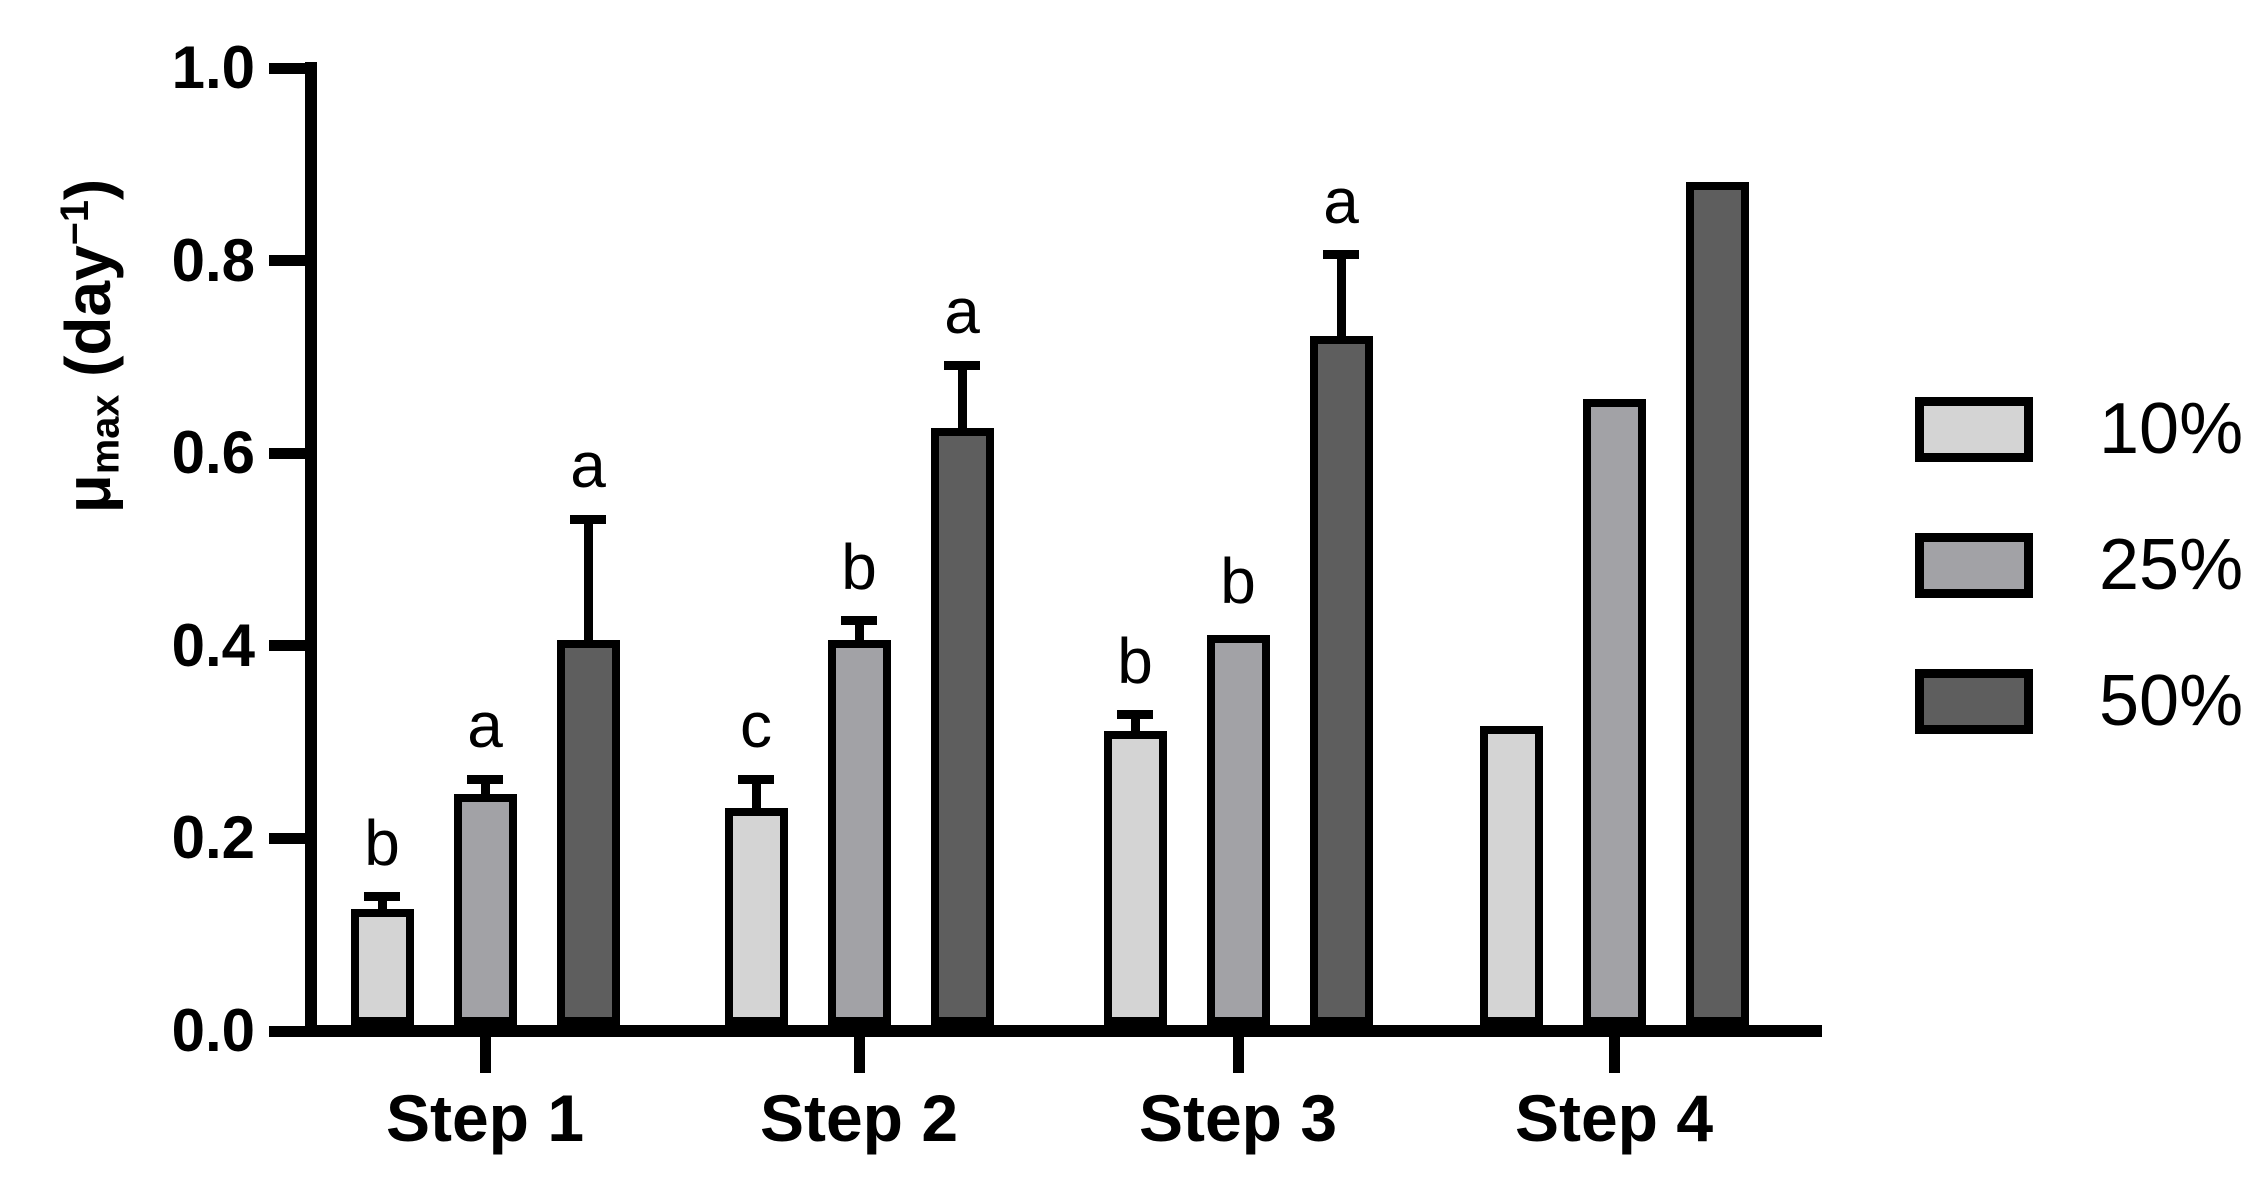  I want to click on legend: 10% 25% 50%, so click(2079, 597).